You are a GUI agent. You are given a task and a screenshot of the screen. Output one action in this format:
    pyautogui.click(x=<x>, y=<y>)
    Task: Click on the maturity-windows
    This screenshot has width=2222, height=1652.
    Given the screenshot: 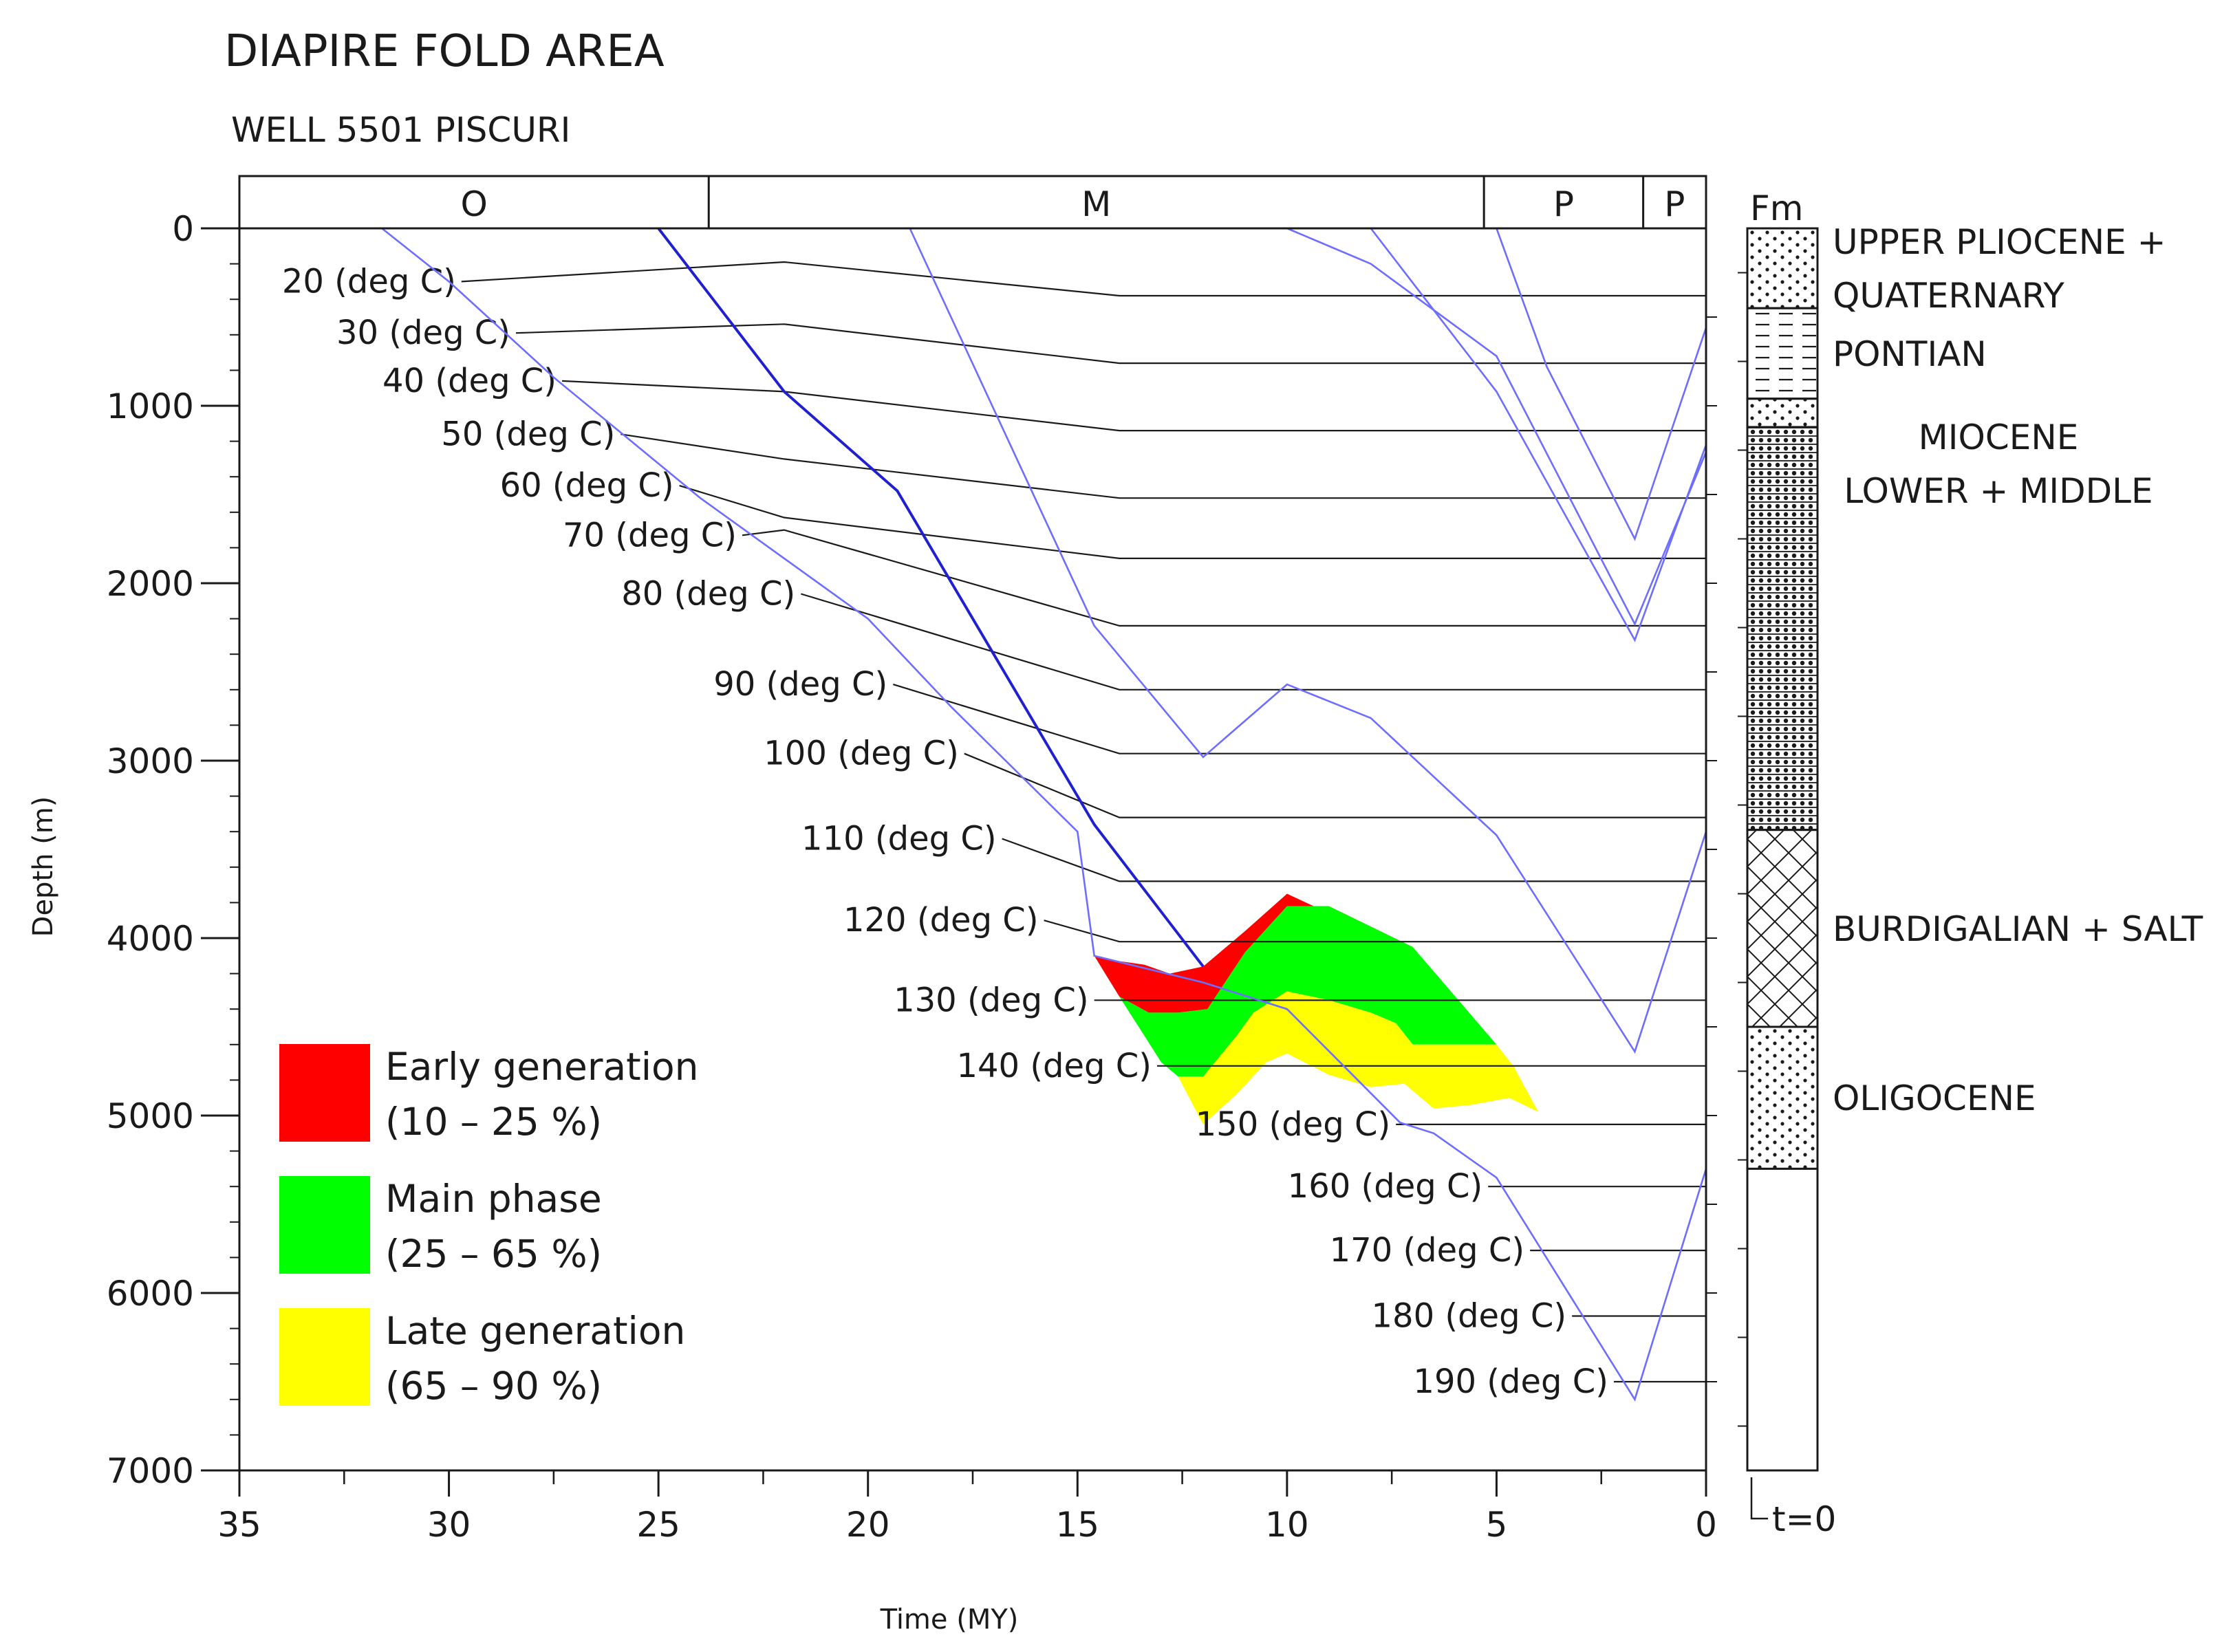 What is the action you would take?
    pyautogui.click(x=1316, y=1008)
    